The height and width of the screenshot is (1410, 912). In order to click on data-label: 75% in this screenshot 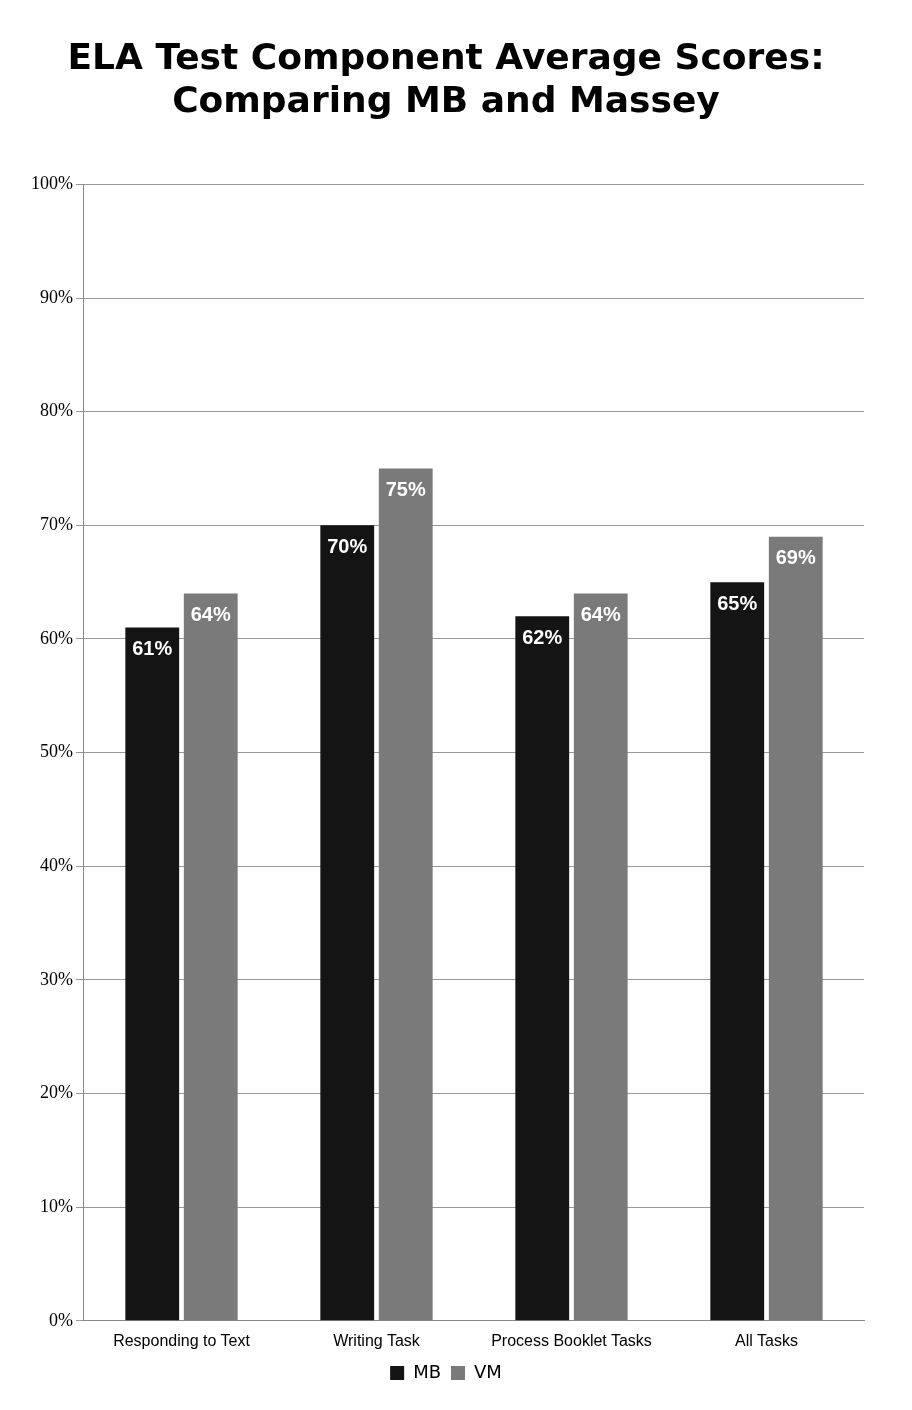, I will do `click(405, 489)`.